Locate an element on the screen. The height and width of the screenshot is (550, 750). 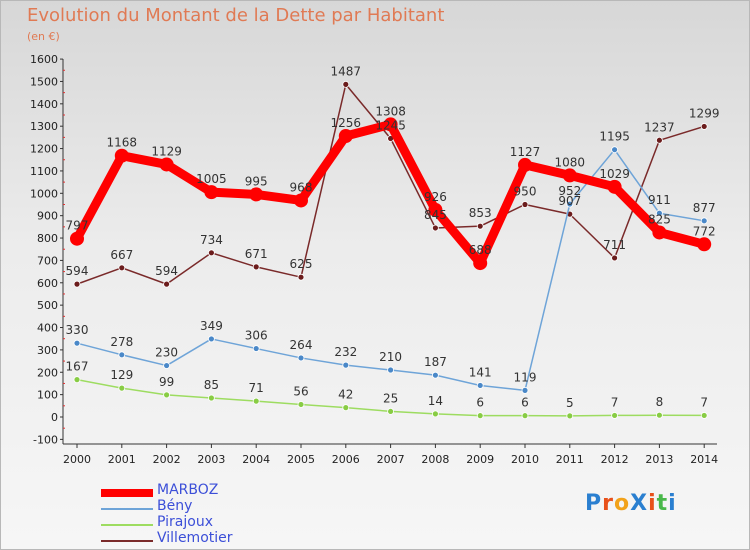
y-tick-label: 200 is located at coordinates (47, 372).